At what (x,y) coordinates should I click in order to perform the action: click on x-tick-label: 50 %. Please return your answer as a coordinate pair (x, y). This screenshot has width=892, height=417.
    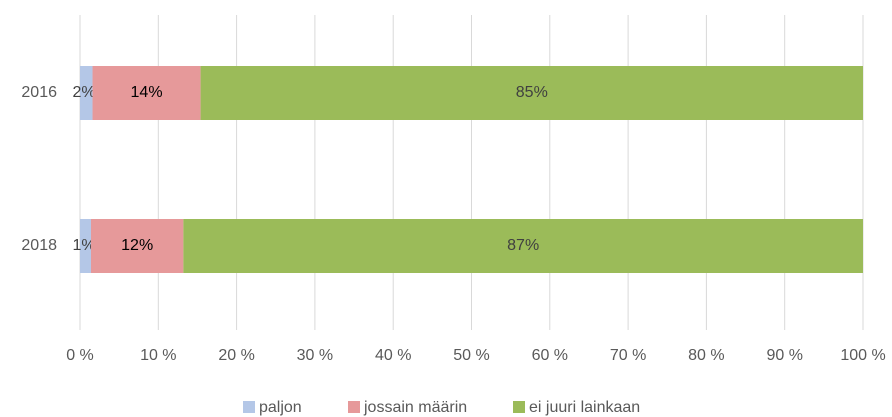
    Looking at the image, I should click on (471, 355).